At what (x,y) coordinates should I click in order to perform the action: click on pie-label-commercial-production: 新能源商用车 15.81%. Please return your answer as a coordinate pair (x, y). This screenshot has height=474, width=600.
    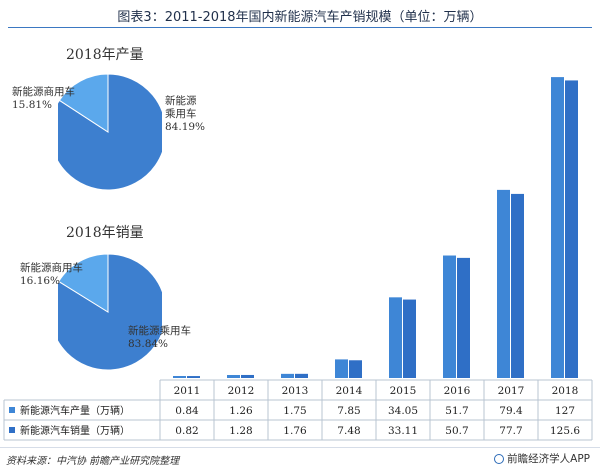
    Looking at the image, I should click on (43, 99).